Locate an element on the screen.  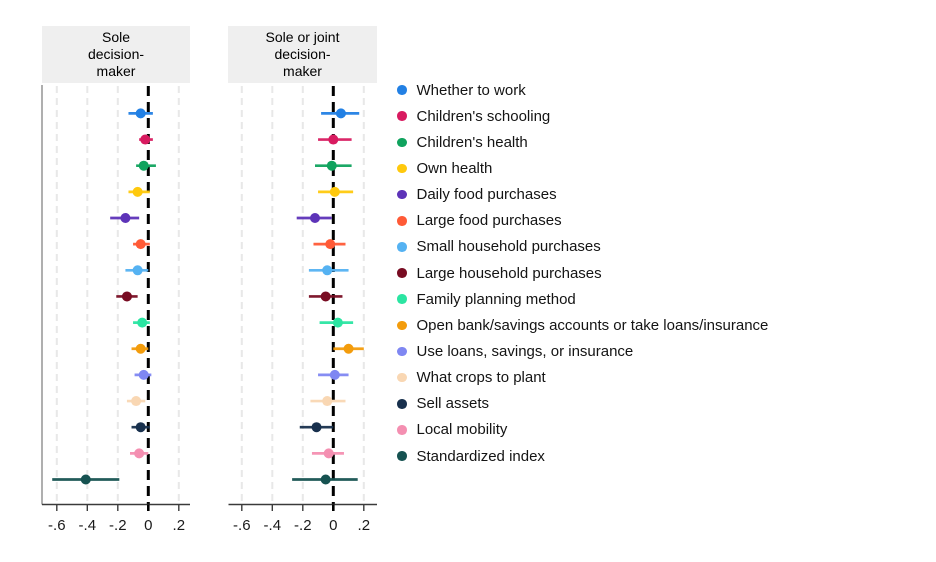
panel-header-sole-or-joint: Sole or joint decision- maker is located at coordinates (302, 54).